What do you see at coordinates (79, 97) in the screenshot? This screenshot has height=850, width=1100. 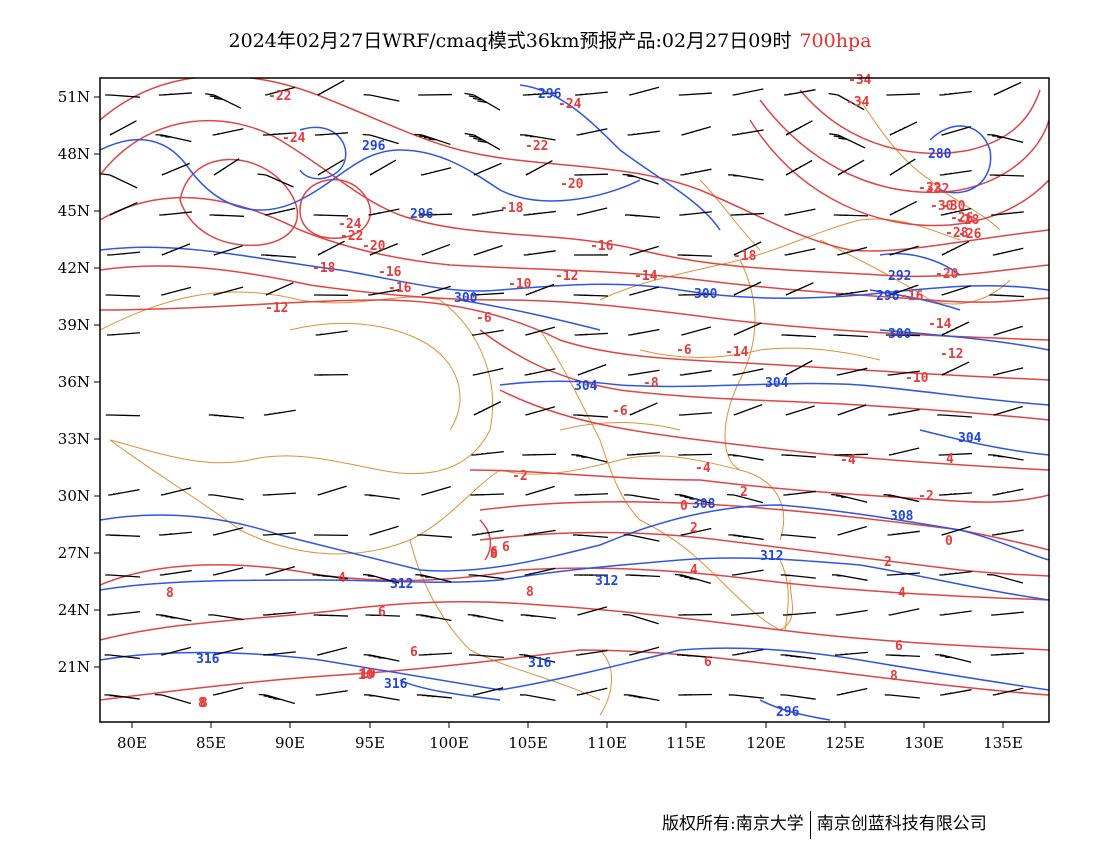 I see `lat-tick: 51N` at bounding box center [79, 97].